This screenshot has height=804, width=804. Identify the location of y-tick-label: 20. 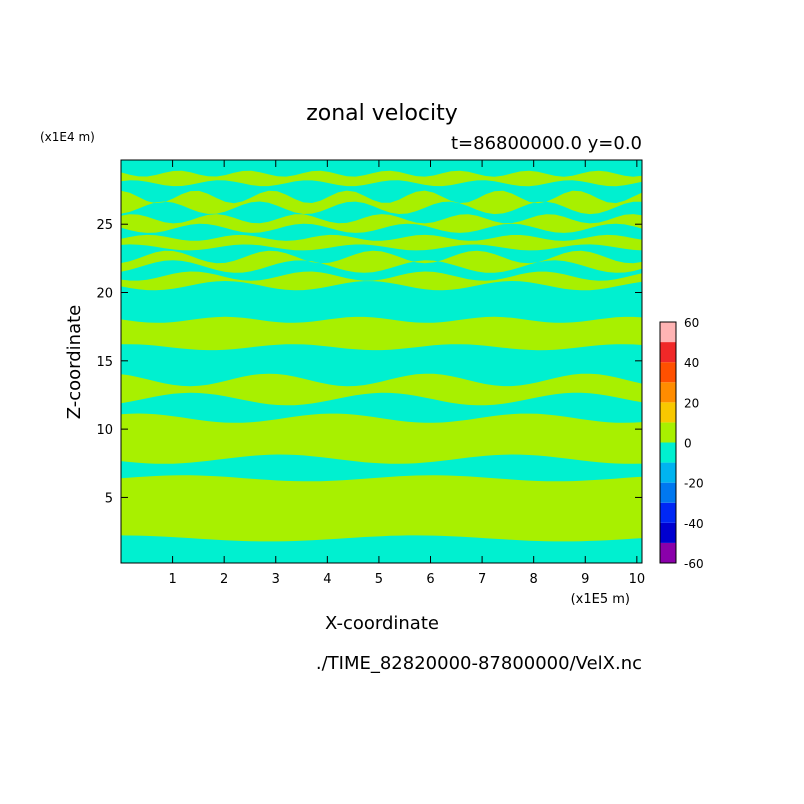
(104, 294).